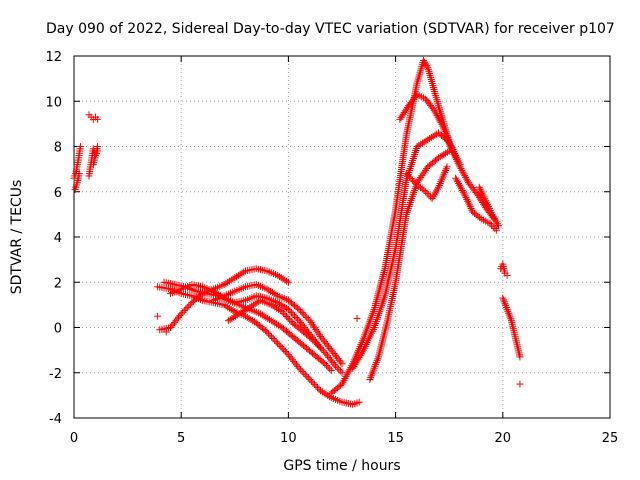  Describe the element at coordinates (74, 438) in the screenshot. I see `x-tick-label: 0` at that location.